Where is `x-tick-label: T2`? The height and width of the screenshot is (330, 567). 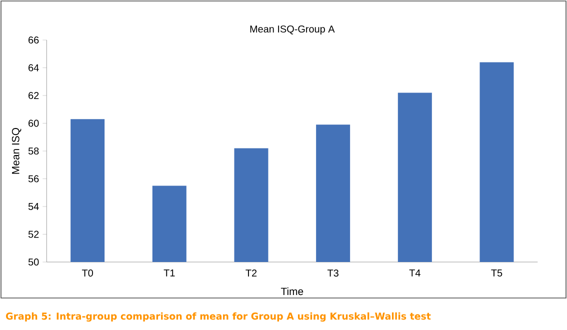
x-tick-label: T2 is located at coordinates (251, 273).